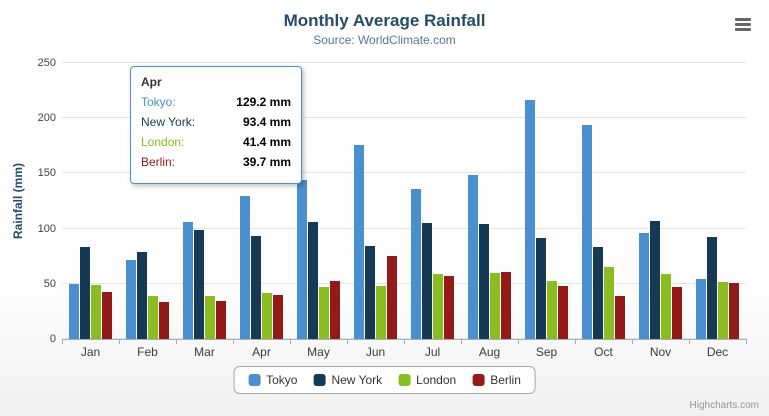 This screenshot has width=769, height=416. Describe the element at coordinates (216, 122) in the screenshot. I see `tooltip-row: New York: 93.4 mm` at that location.